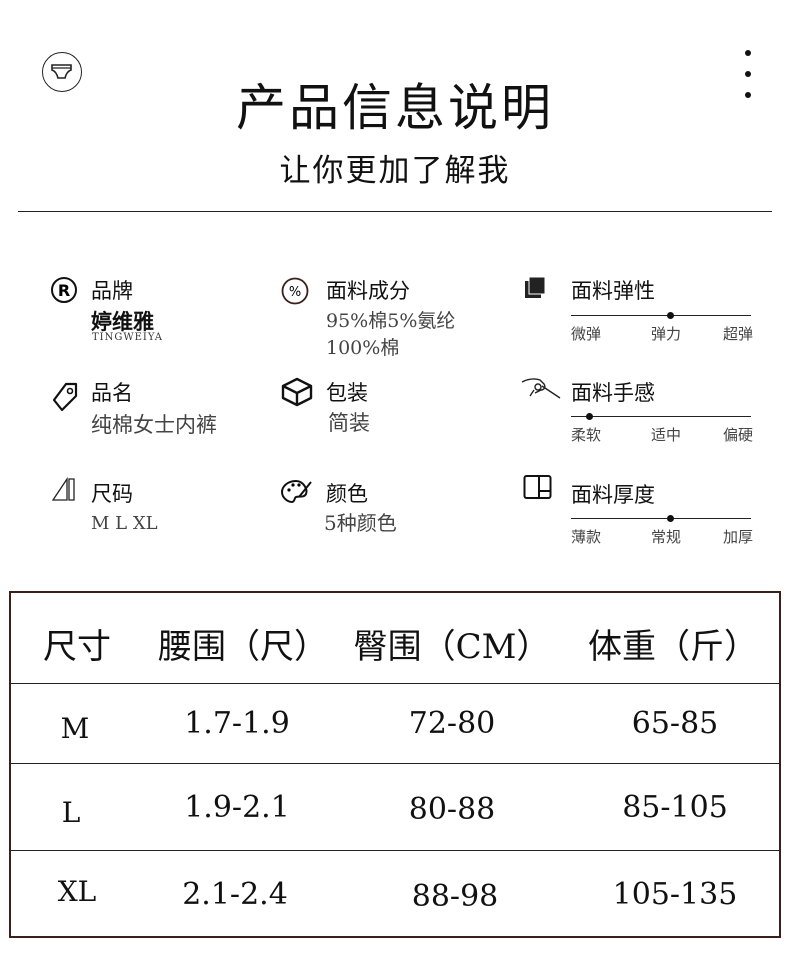 This screenshot has width=790, height=970. I want to click on tick-label: 常规, so click(666, 537).